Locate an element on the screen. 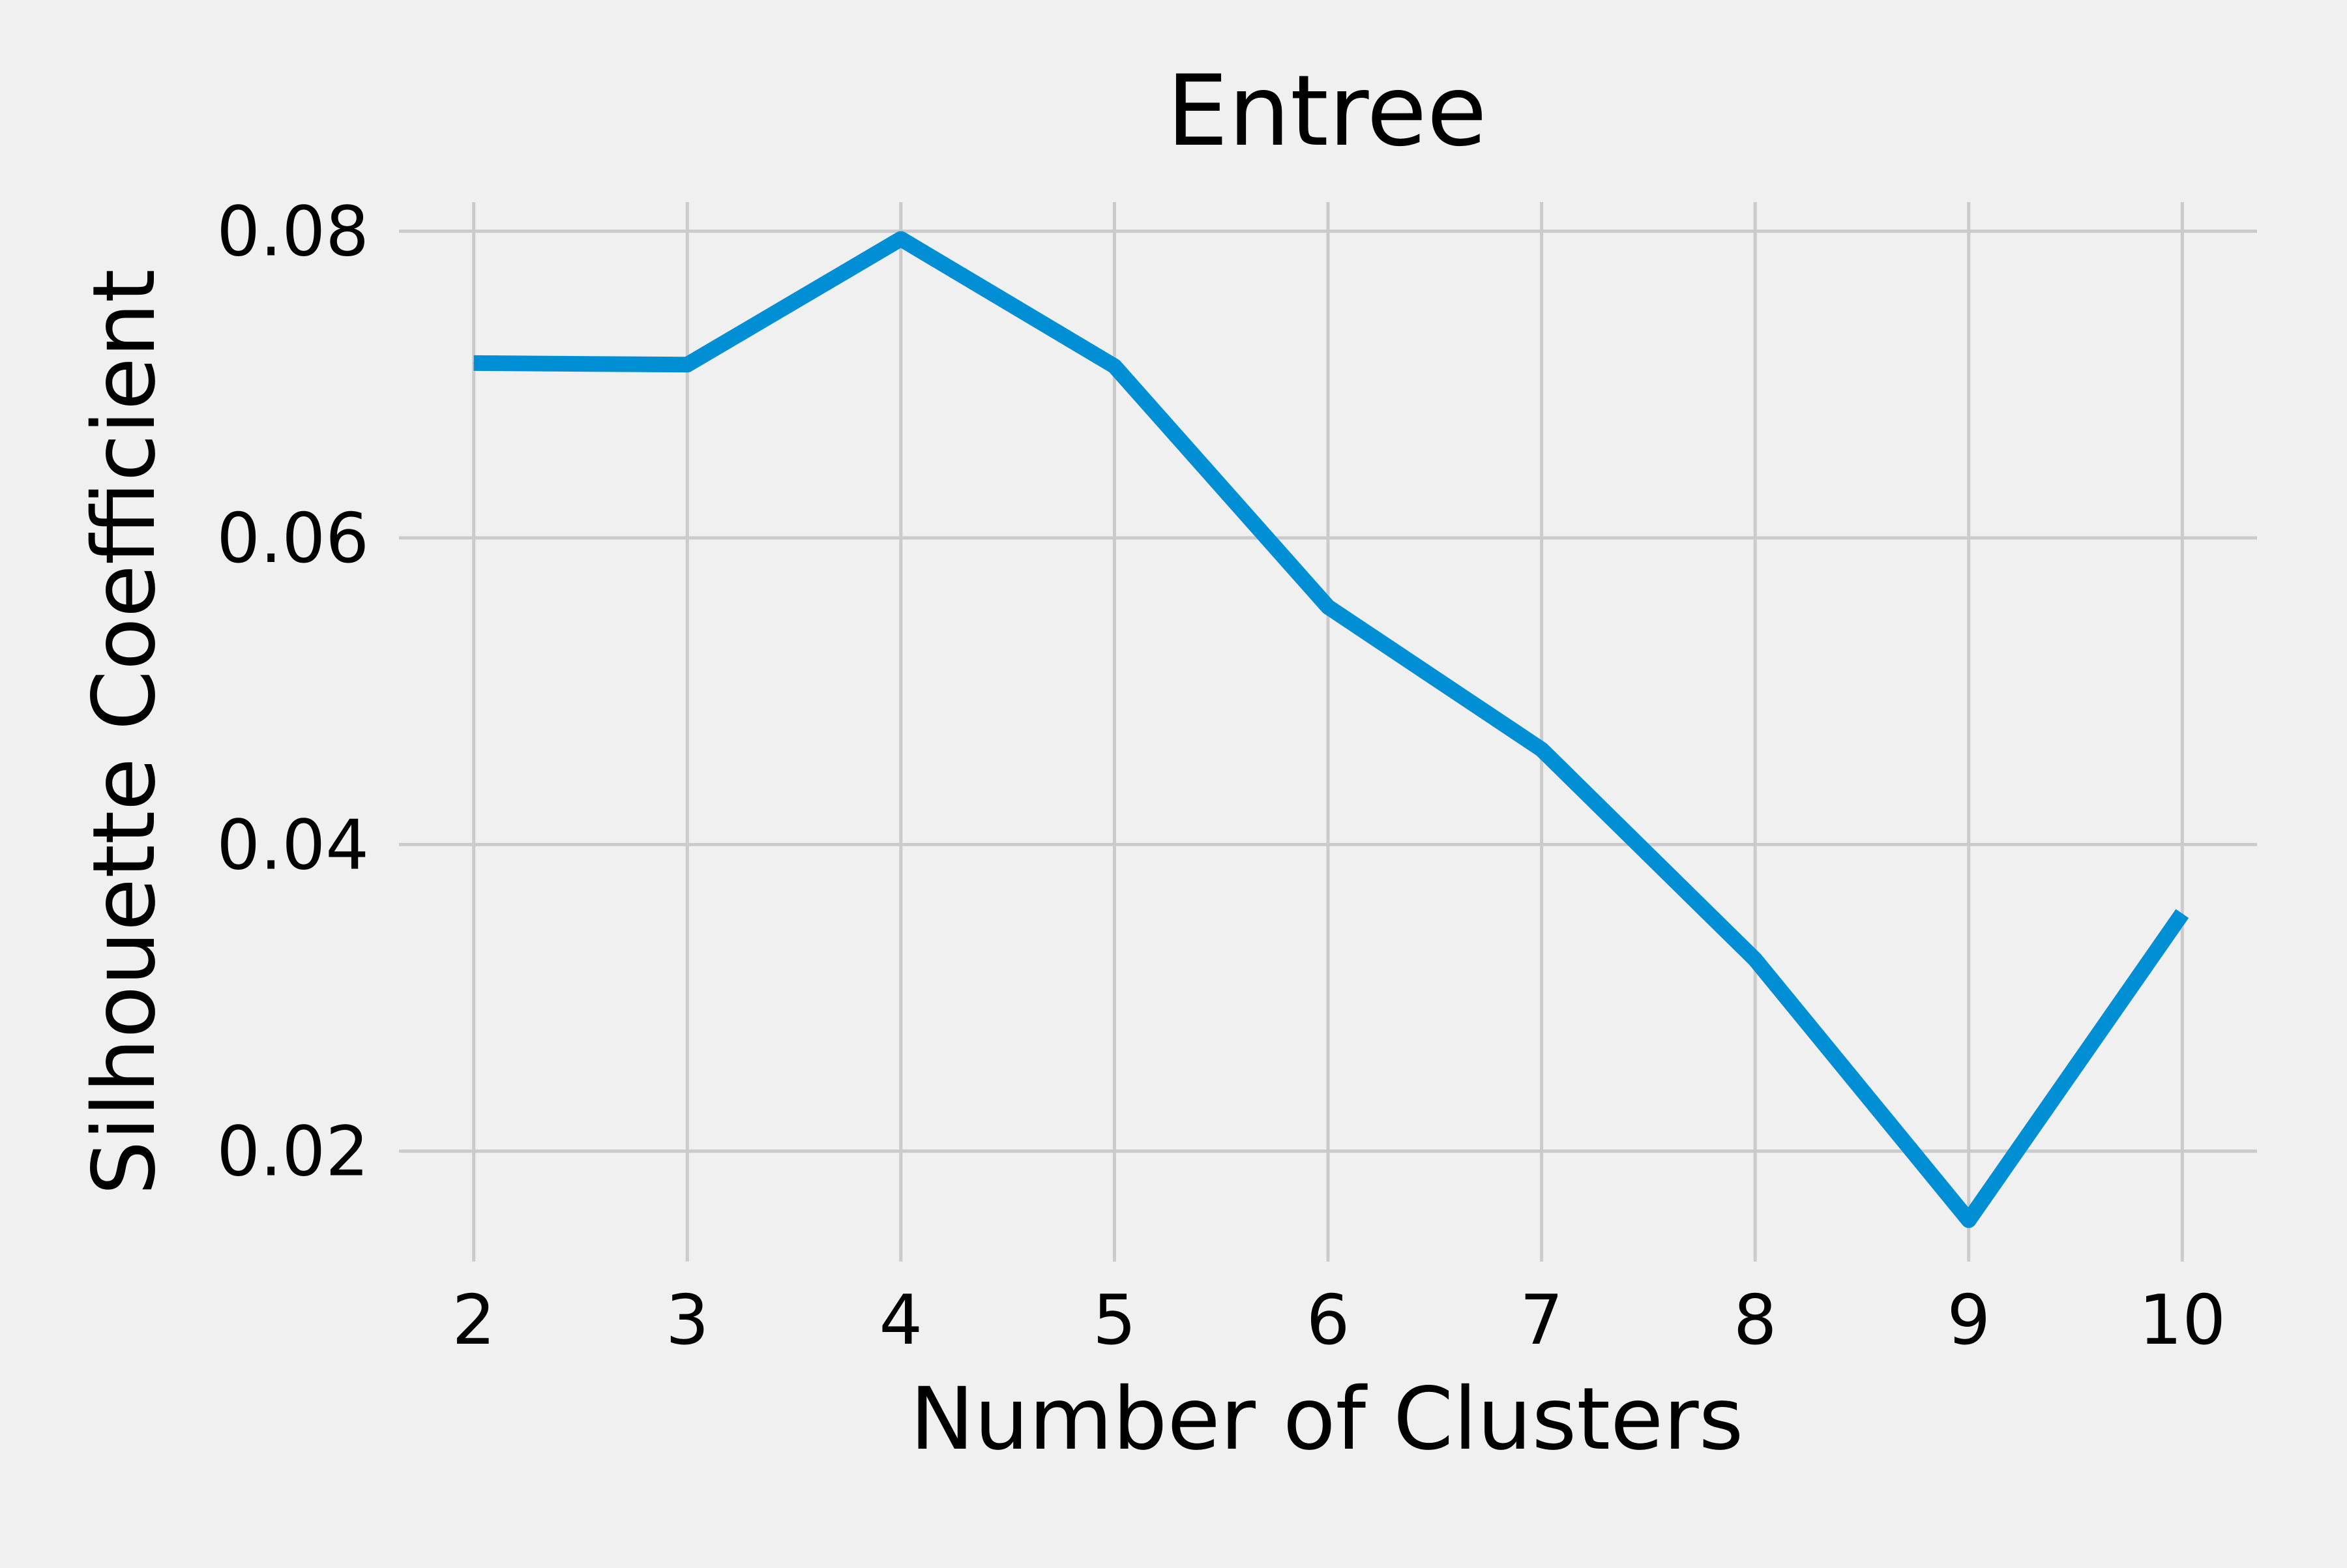 Image resolution: width=2347 pixels, height=1568 pixels. x-tick-label: 6 is located at coordinates (1328, 1320).